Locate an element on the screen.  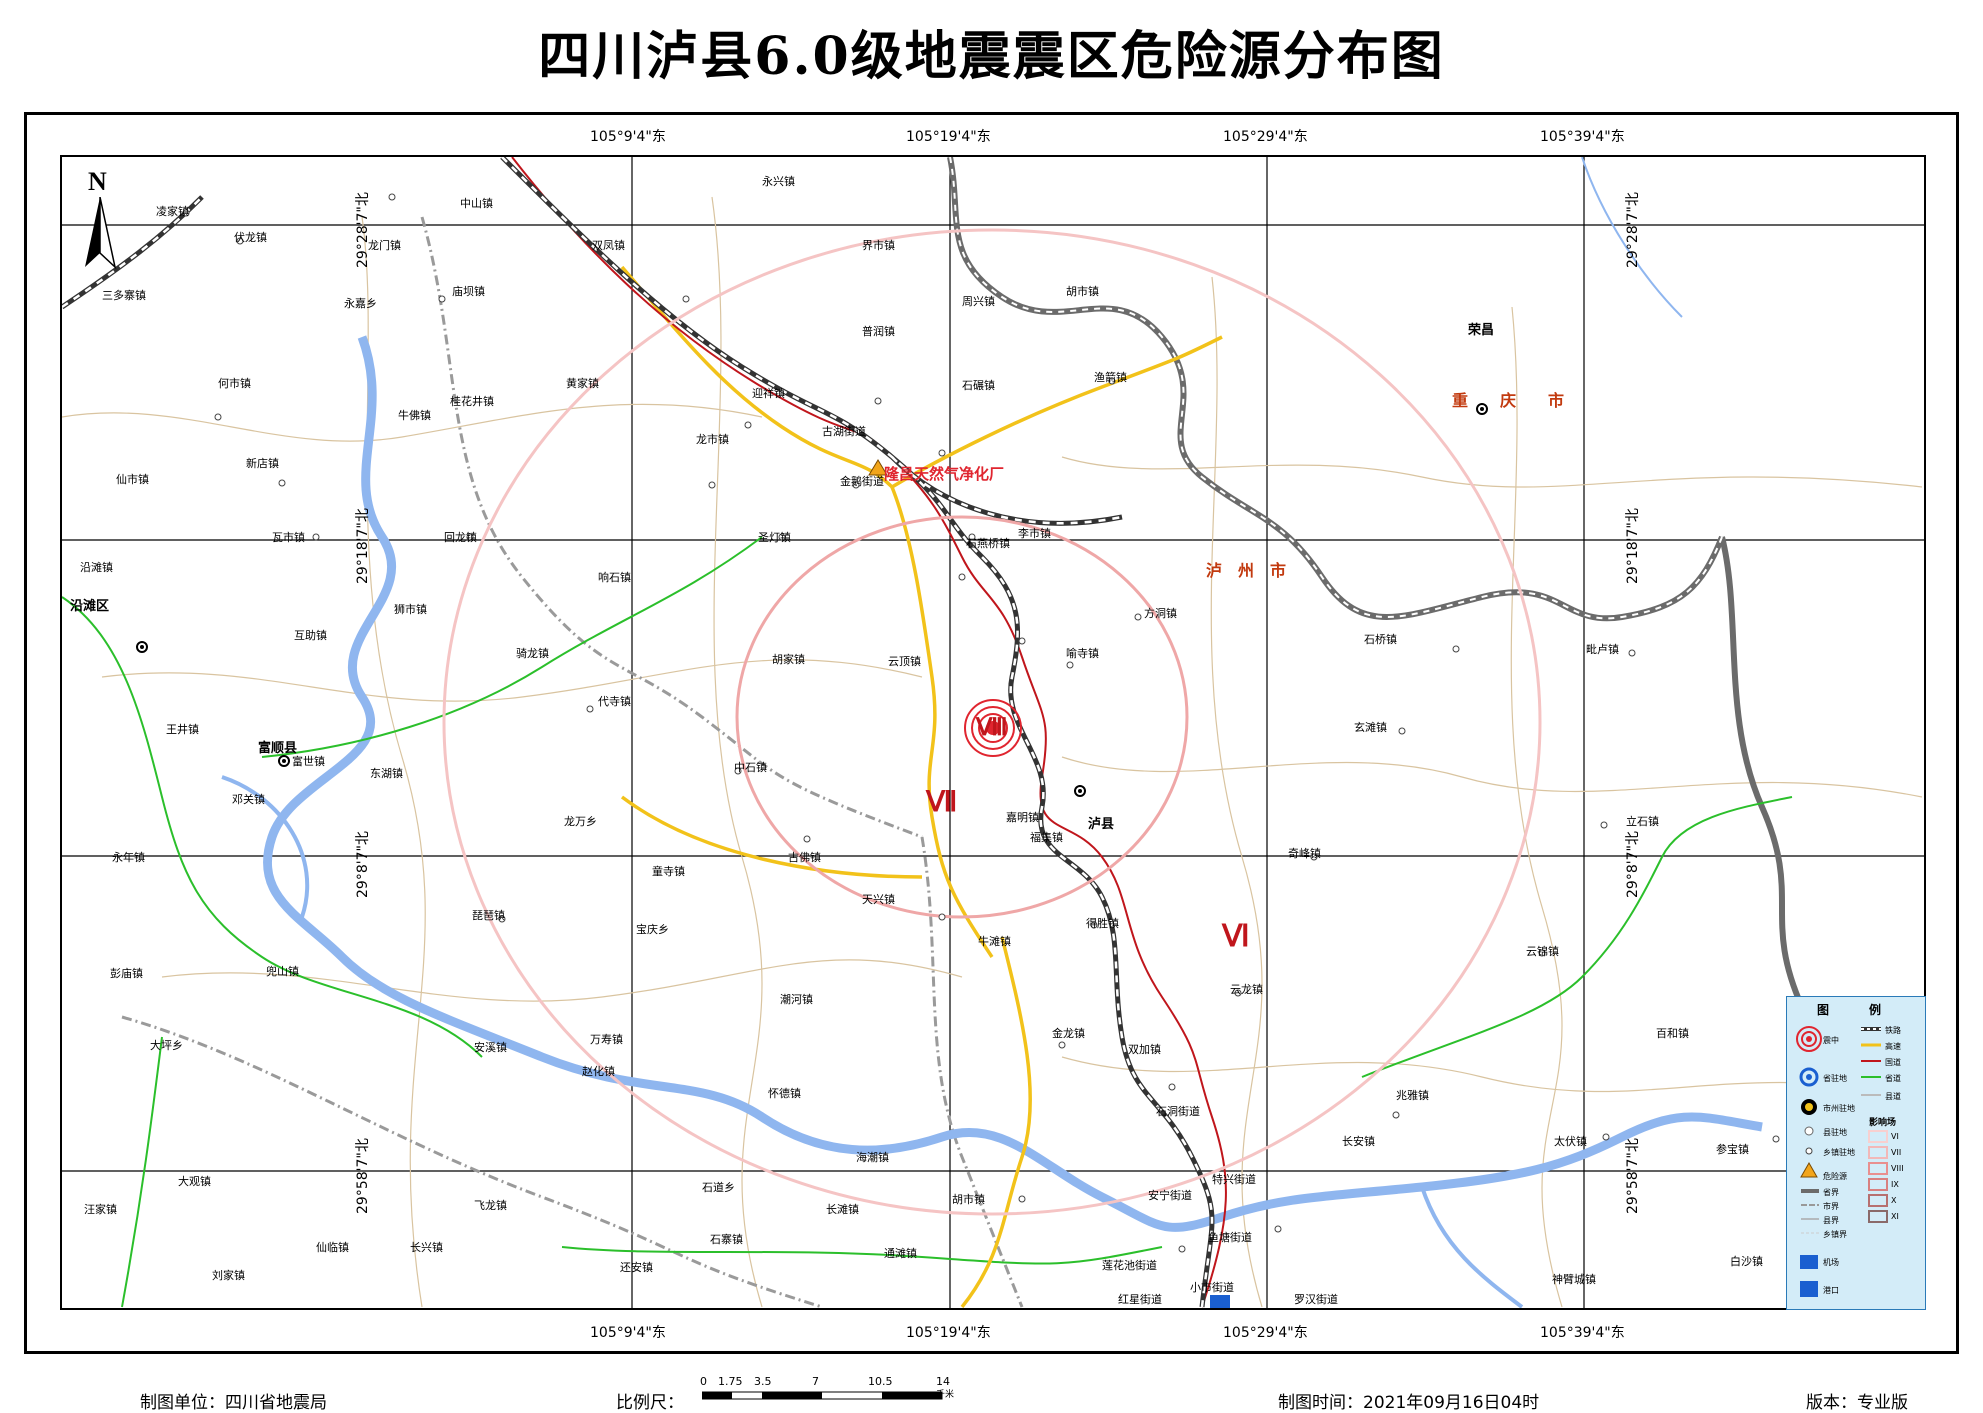
town-label: 互助镇 is located at coordinates (310, 635).